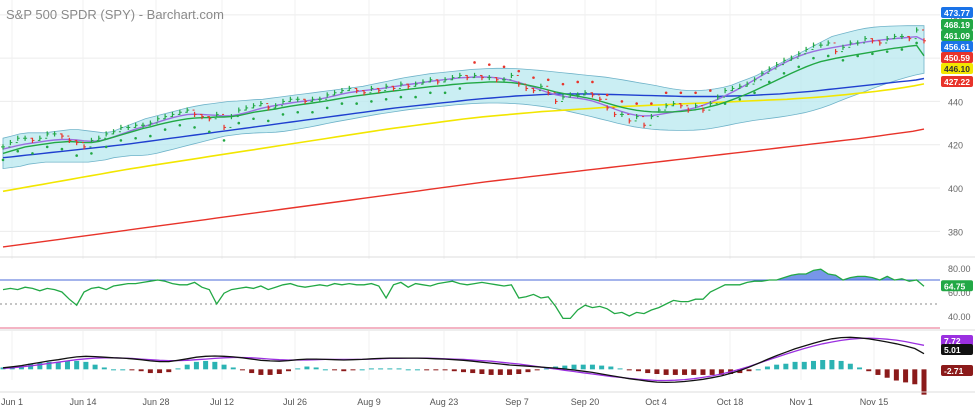  What do you see at coordinates (874, 402) in the screenshot?
I see `date-tick-label: Nov 15` at bounding box center [874, 402].